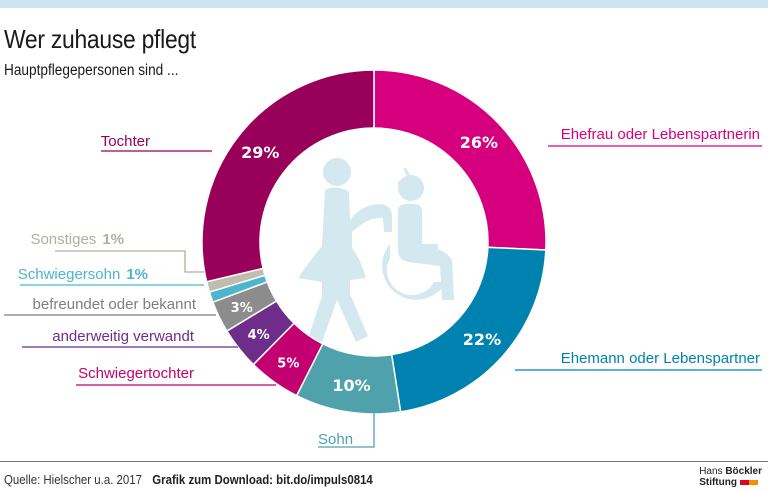 This screenshot has height=492, width=768. I want to click on chart-title: Wer zuhause pflegt, so click(100, 39).